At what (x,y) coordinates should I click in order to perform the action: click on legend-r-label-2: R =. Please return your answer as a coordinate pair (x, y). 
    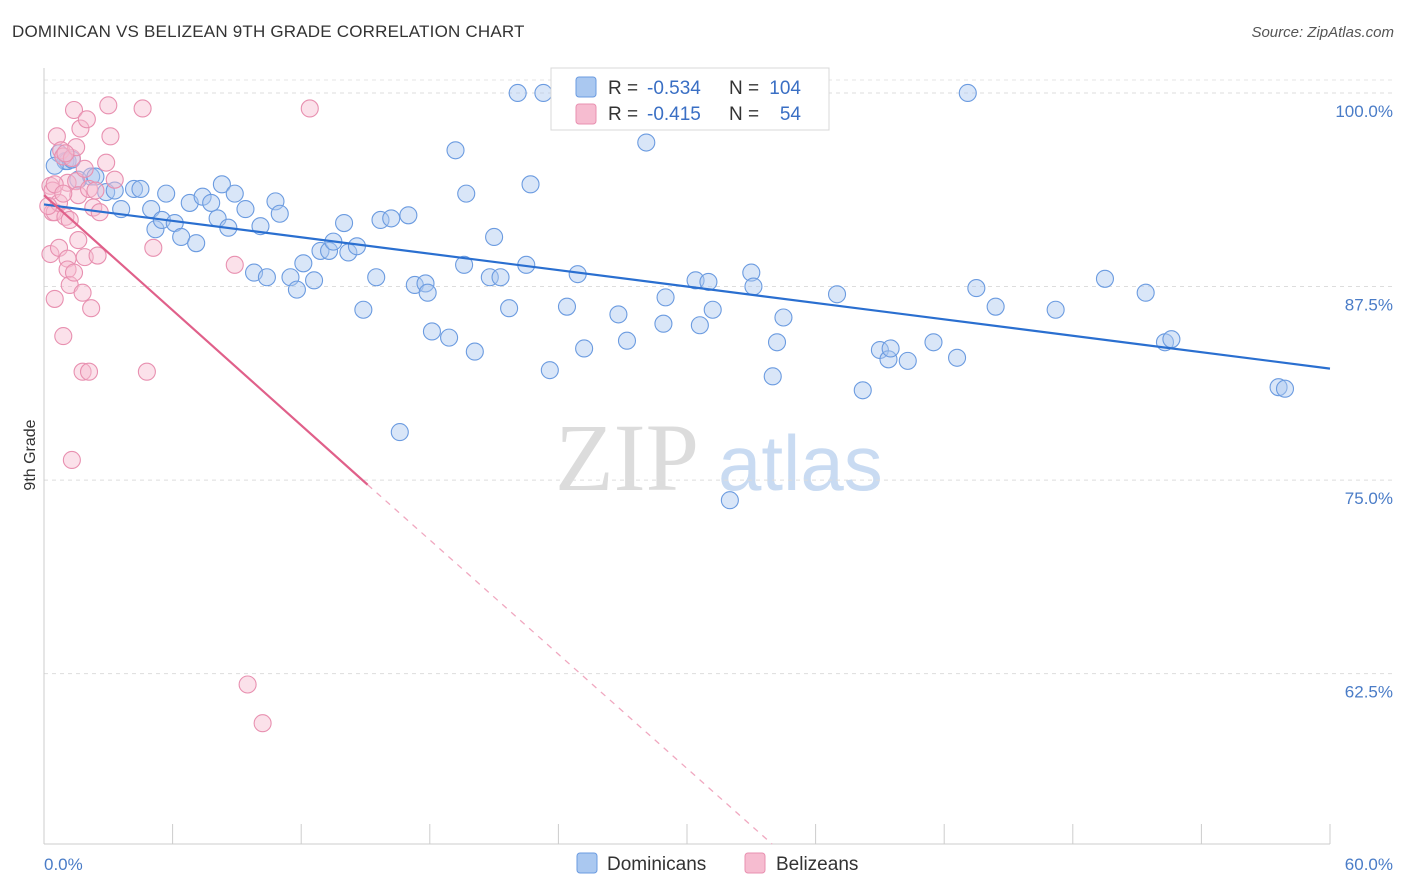
    Looking at the image, I should click on (623, 114).